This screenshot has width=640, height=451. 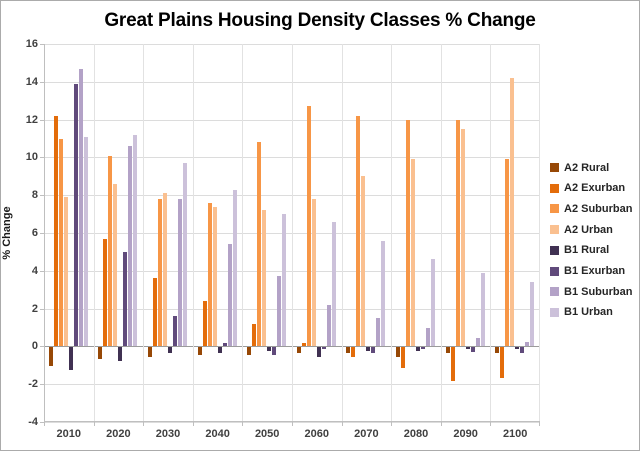 I want to click on bar-a2-urban-2060, so click(x=313, y=272).